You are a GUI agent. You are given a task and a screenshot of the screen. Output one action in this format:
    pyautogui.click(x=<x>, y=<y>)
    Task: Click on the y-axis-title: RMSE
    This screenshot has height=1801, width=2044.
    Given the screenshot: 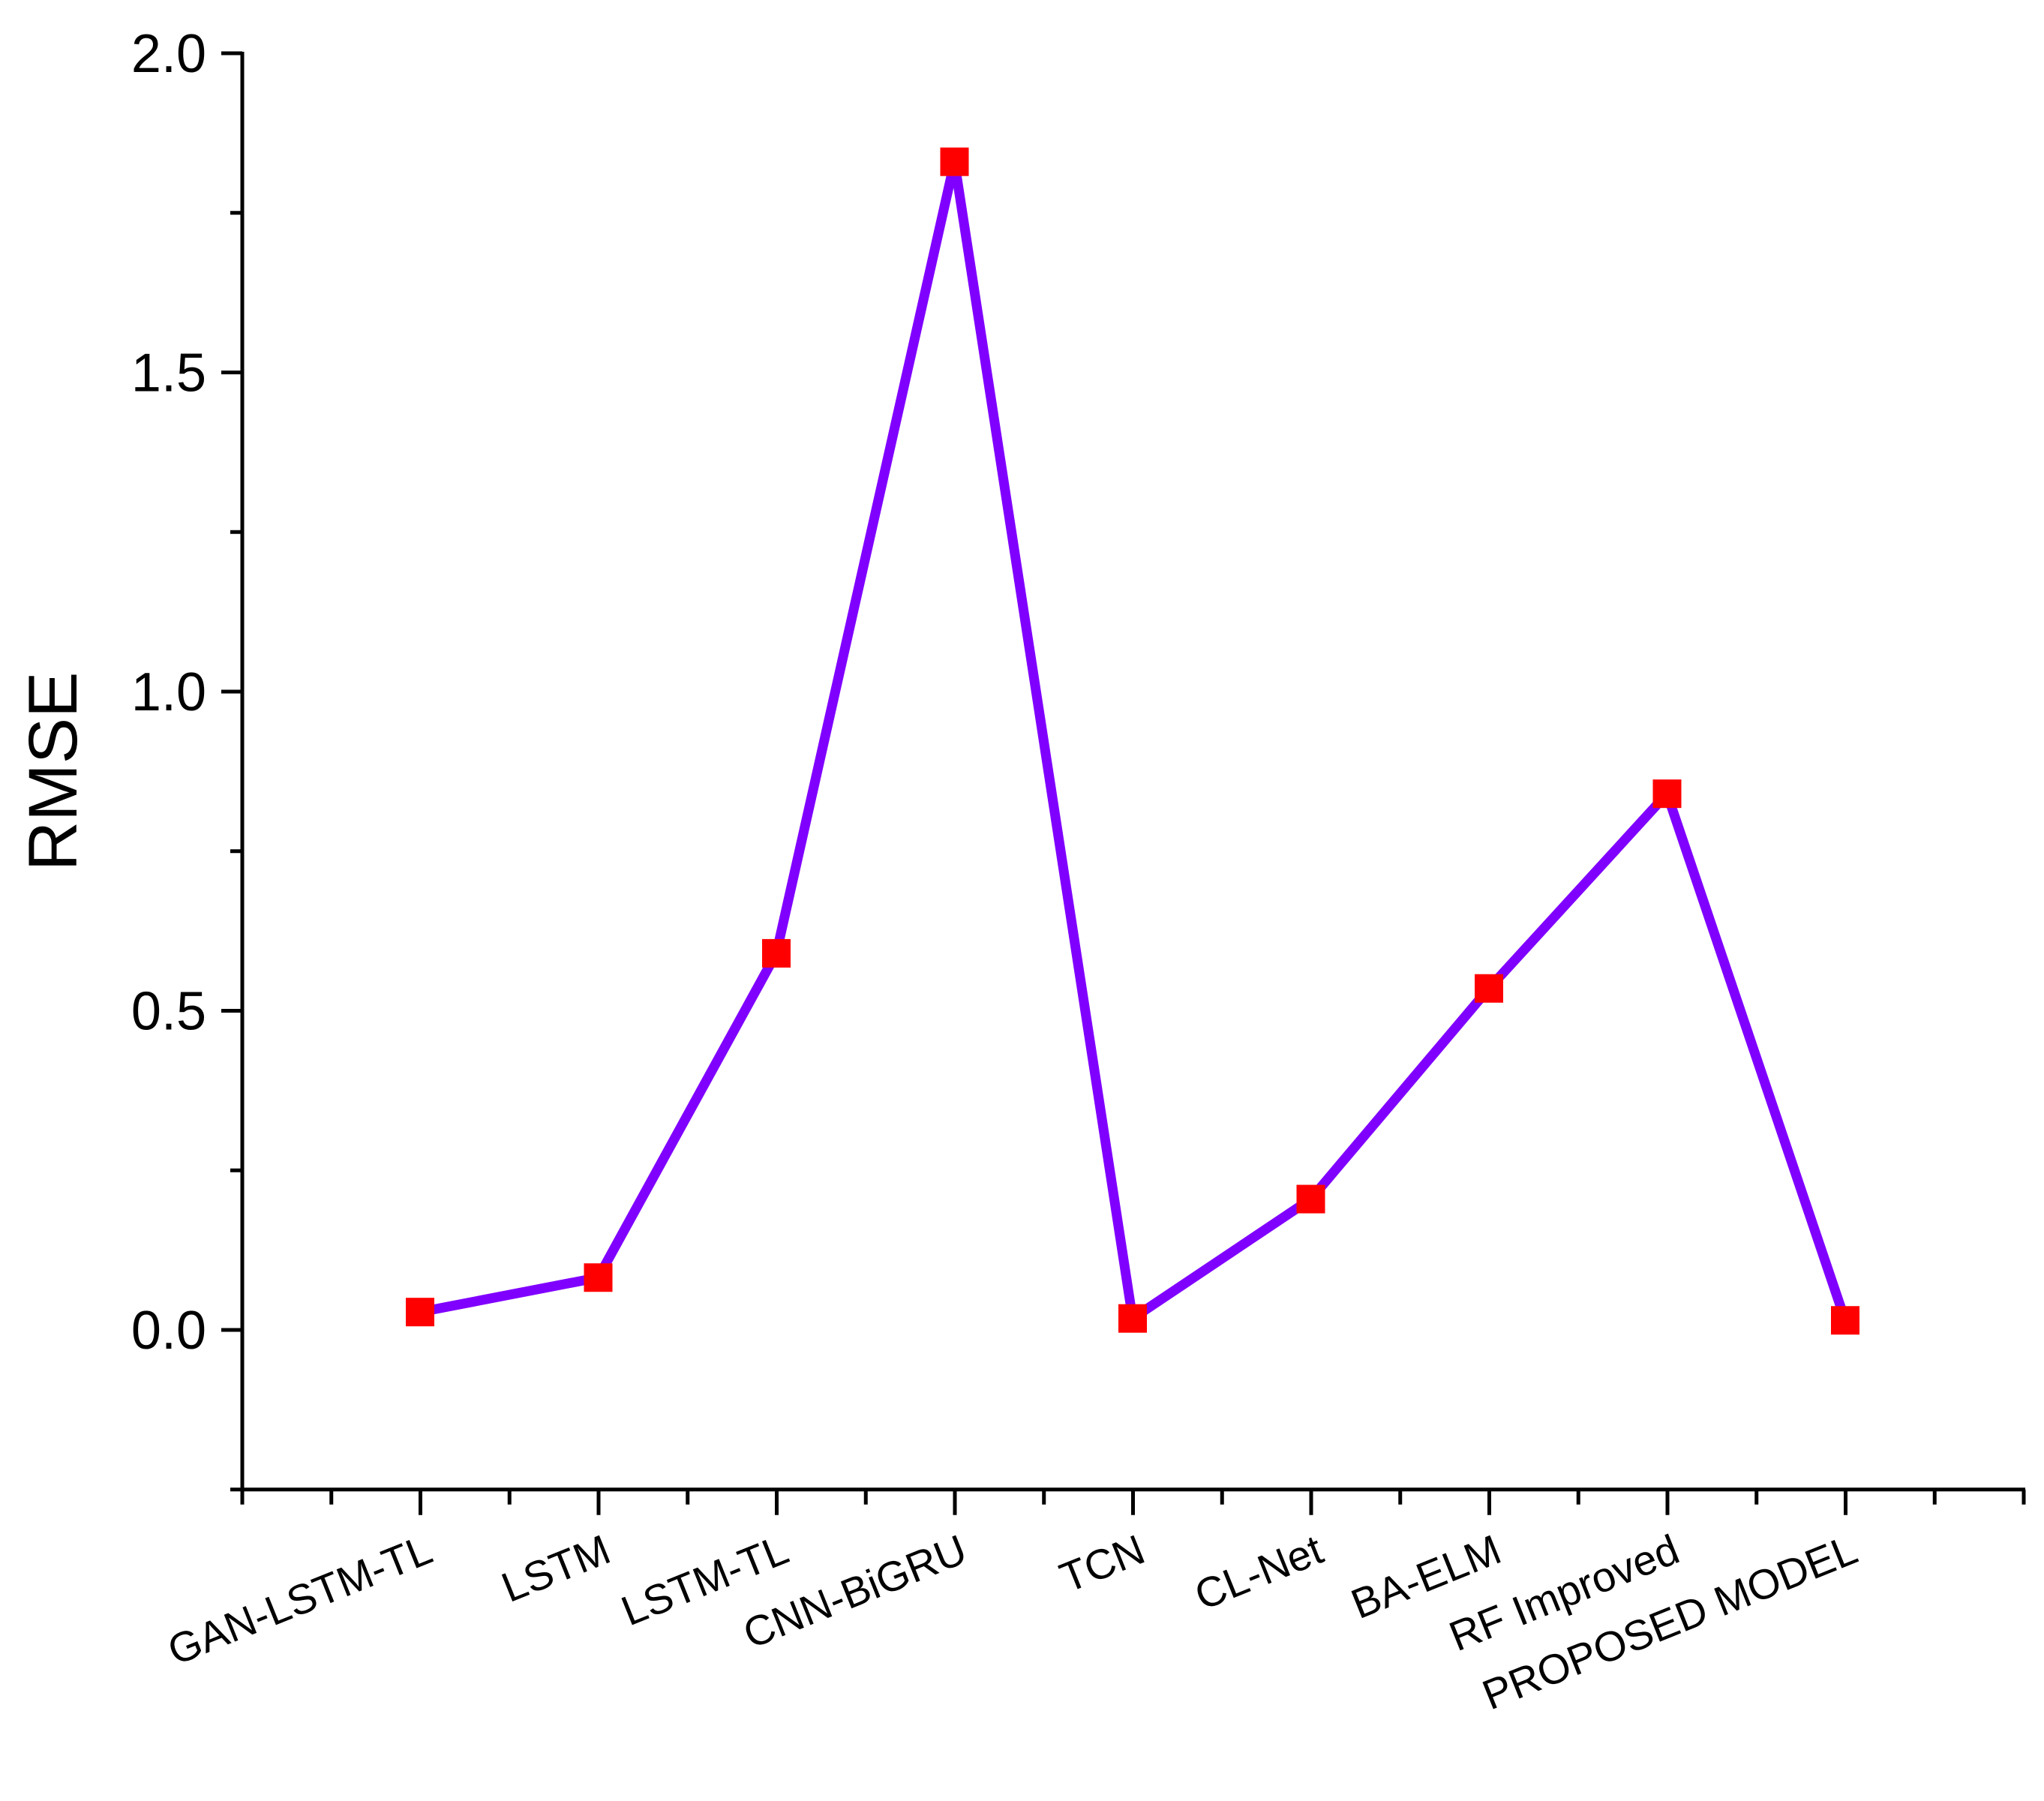 What is the action you would take?
    pyautogui.click(x=54, y=771)
    